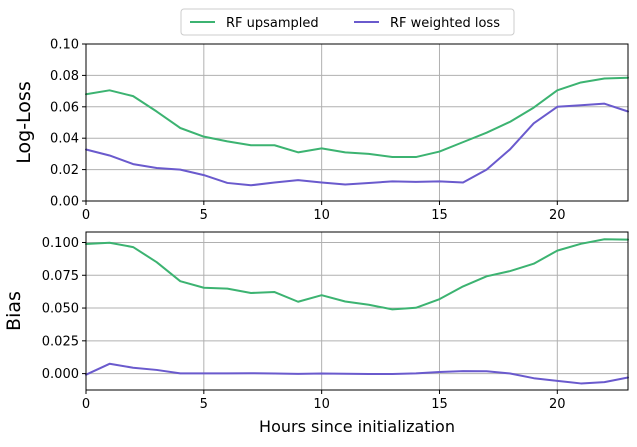  I want to click on legend-label-rf-weighted-loss: RF weighted loss, so click(445, 23).